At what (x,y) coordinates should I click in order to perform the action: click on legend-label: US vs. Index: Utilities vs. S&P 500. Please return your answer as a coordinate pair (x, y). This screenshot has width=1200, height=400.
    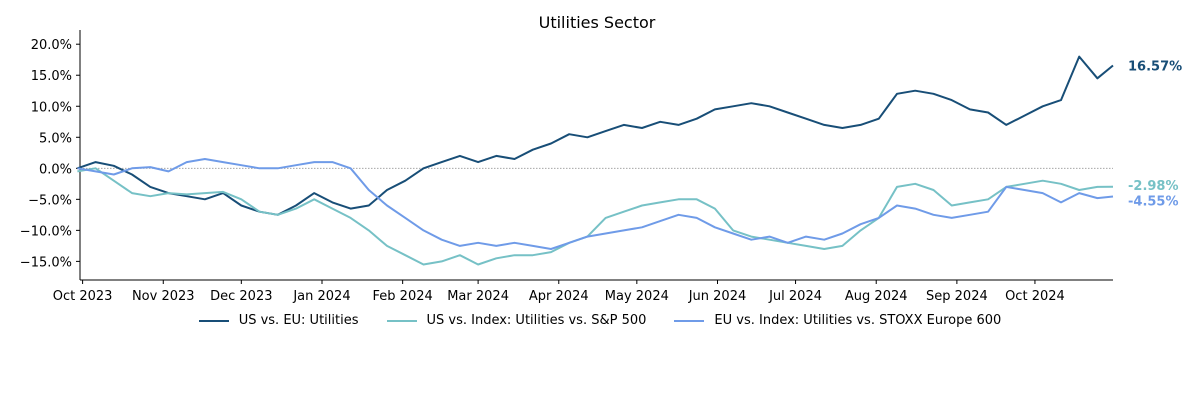
    Looking at the image, I should click on (536, 320).